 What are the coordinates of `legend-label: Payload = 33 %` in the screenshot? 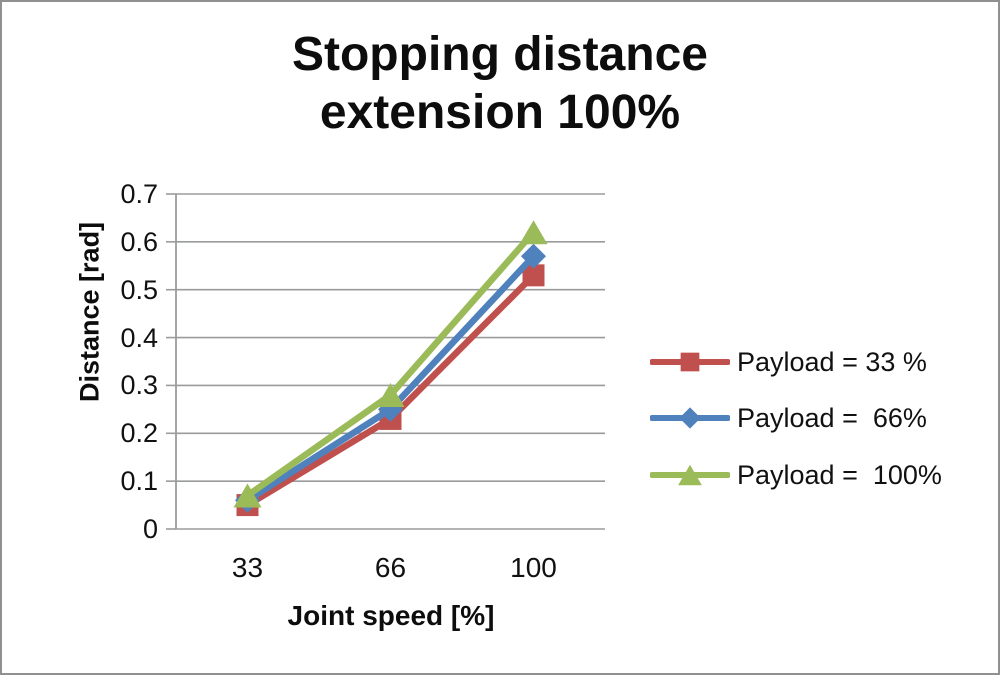 It's located at (832, 361).